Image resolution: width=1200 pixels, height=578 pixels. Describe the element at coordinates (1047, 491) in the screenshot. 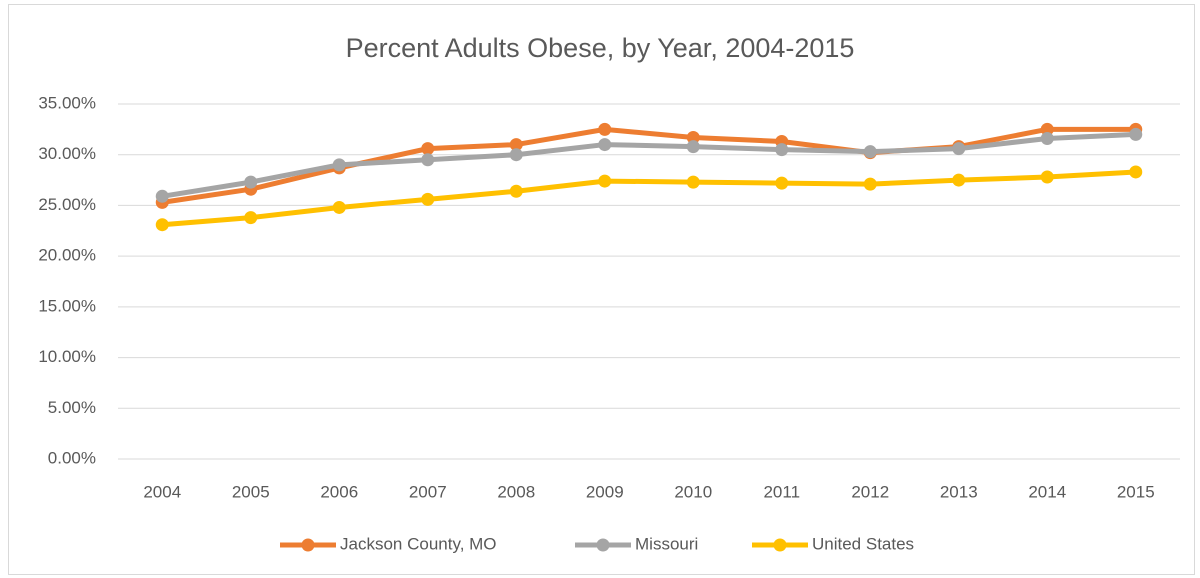

I see `x-tick-label: 2014` at that location.